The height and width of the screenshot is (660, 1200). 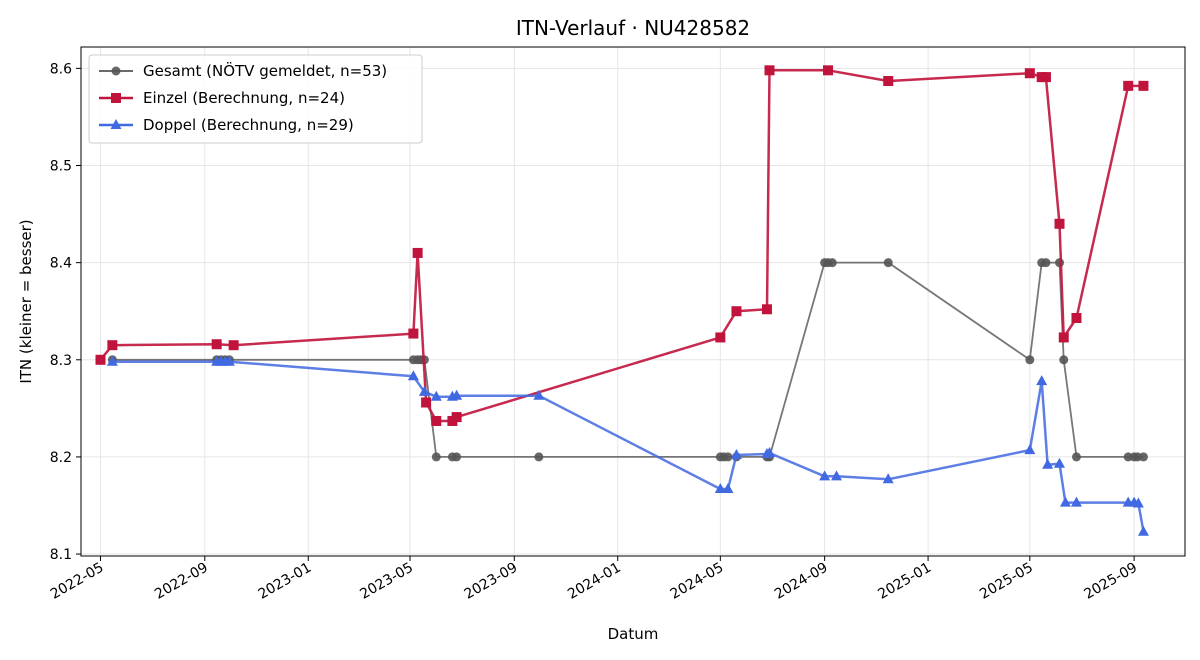 What do you see at coordinates (77, 581) in the screenshot?
I see `x-tick-label: 2022-05` at bounding box center [77, 581].